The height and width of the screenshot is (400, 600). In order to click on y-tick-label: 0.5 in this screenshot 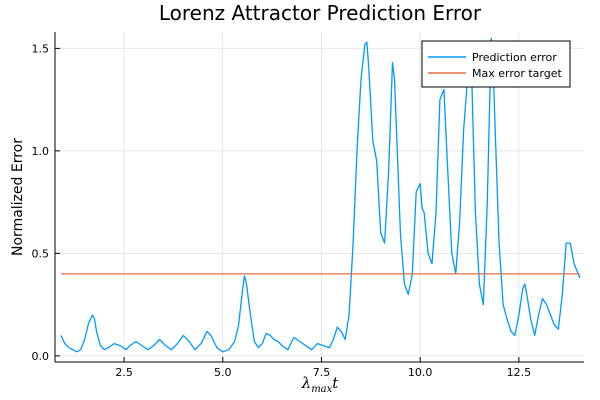, I will do `click(41, 253)`.